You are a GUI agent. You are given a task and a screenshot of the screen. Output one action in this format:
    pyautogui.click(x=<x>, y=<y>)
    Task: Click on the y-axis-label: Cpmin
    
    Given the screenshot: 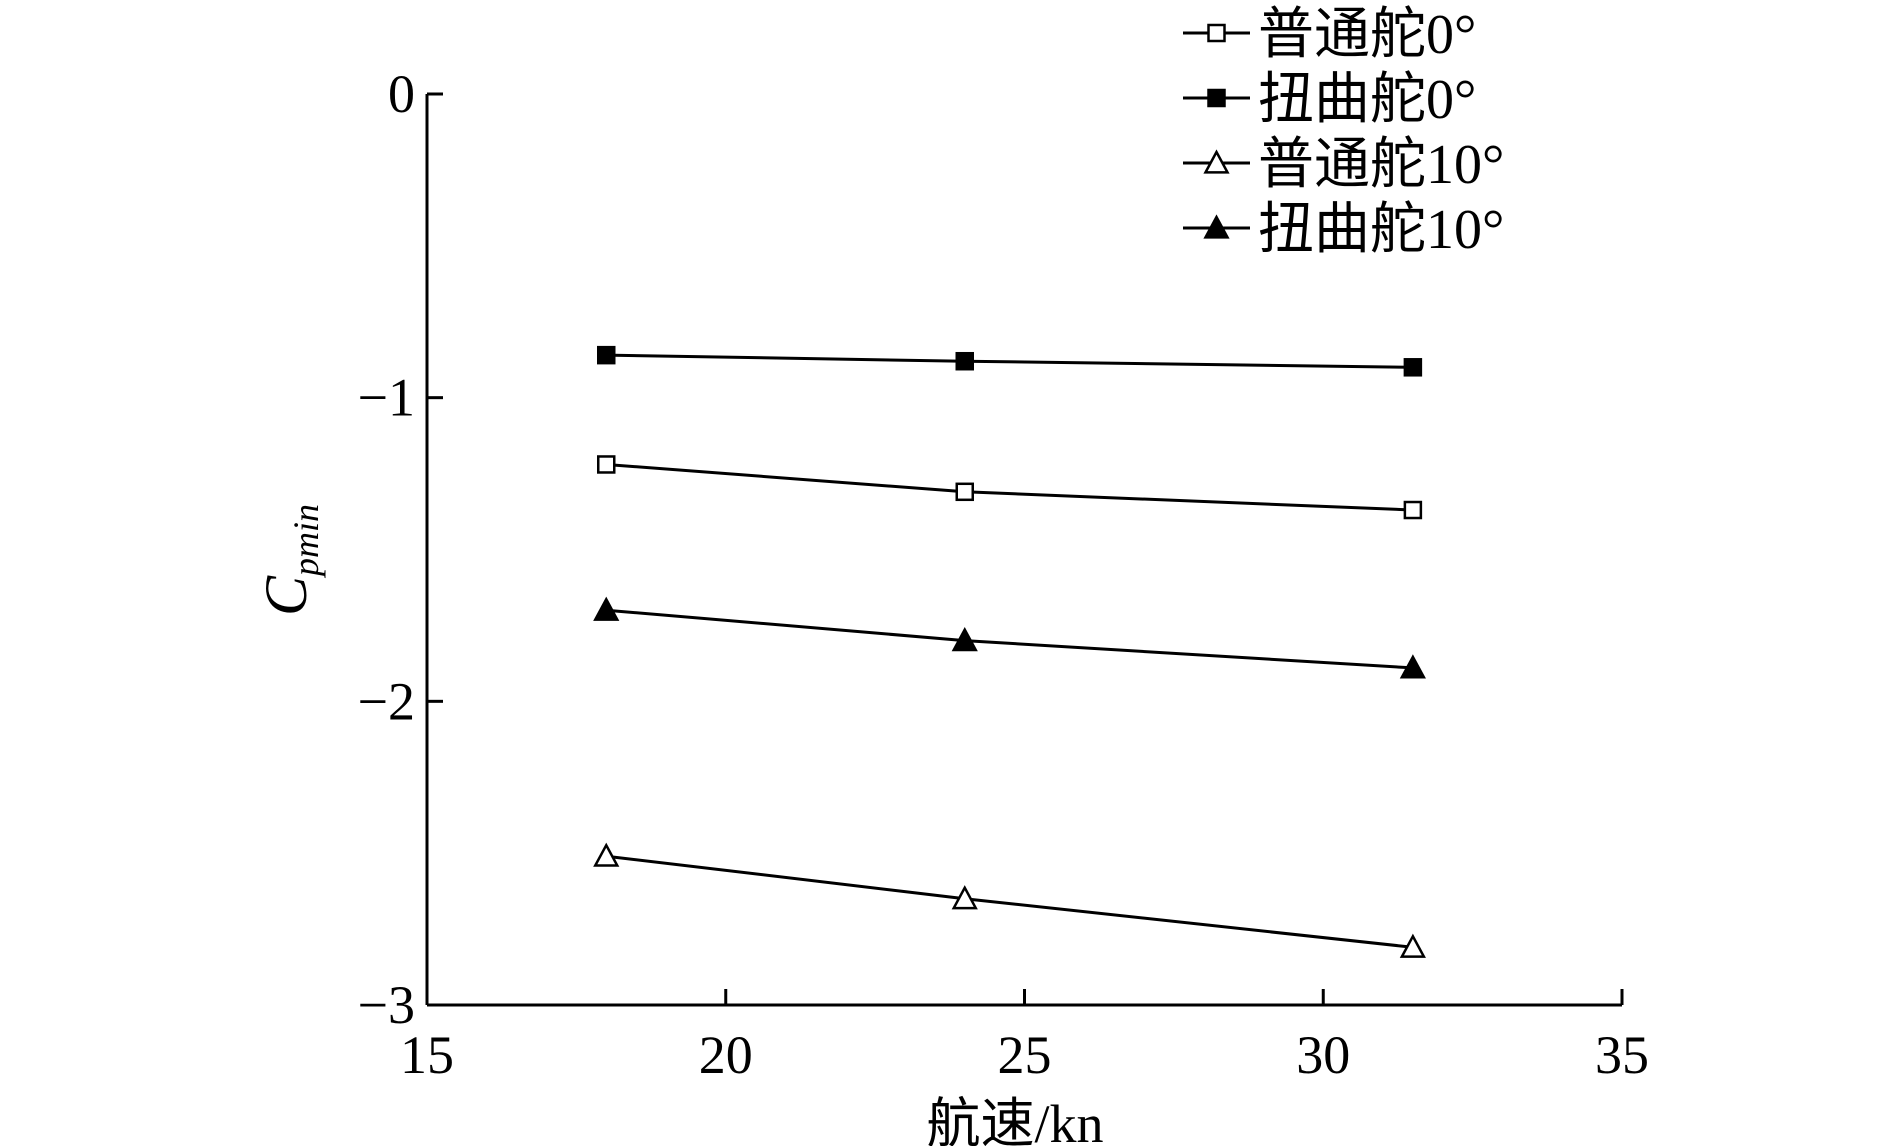 What is the action you would take?
    pyautogui.click(x=289, y=560)
    